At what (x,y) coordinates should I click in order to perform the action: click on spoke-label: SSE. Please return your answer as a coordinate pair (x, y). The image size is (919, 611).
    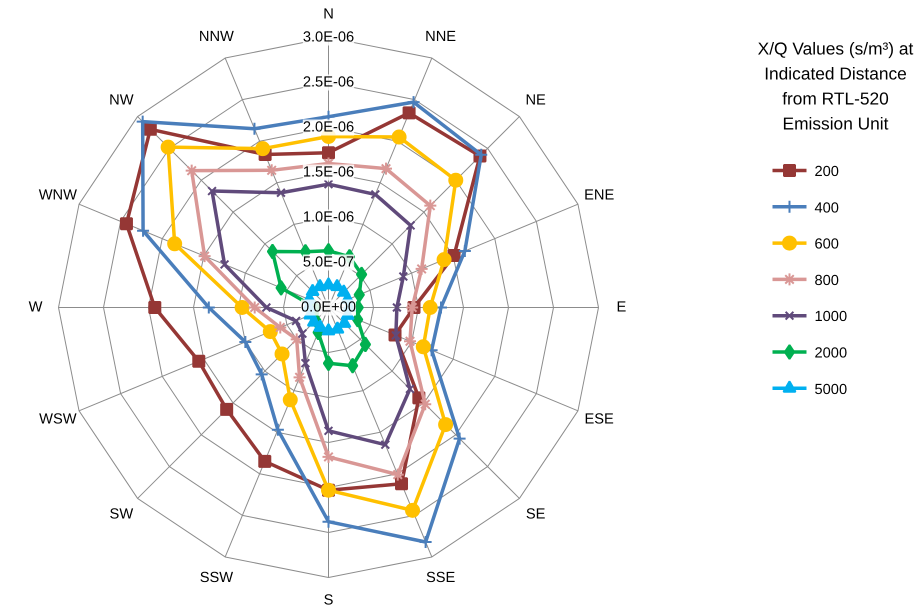
    Looking at the image, I should click on (441, 578).